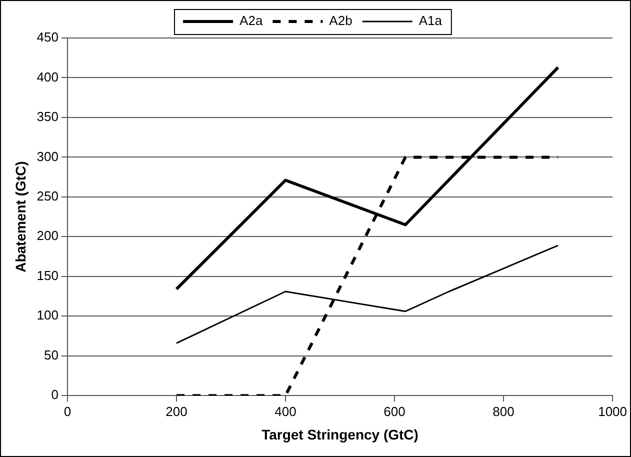  I want to click on x-tick-label: 1000, so click(612, 411).